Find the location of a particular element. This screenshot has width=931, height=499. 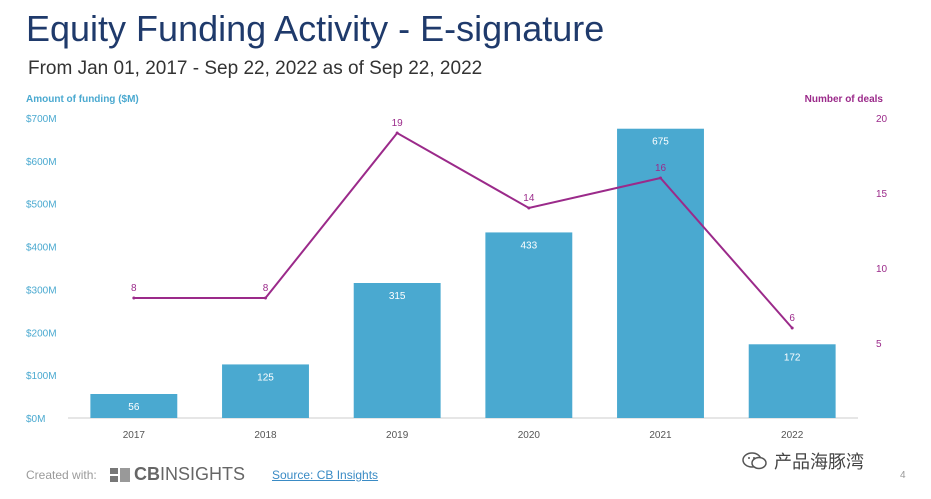

right-axis-label: Number of deals is located at coordinates (843, 99).